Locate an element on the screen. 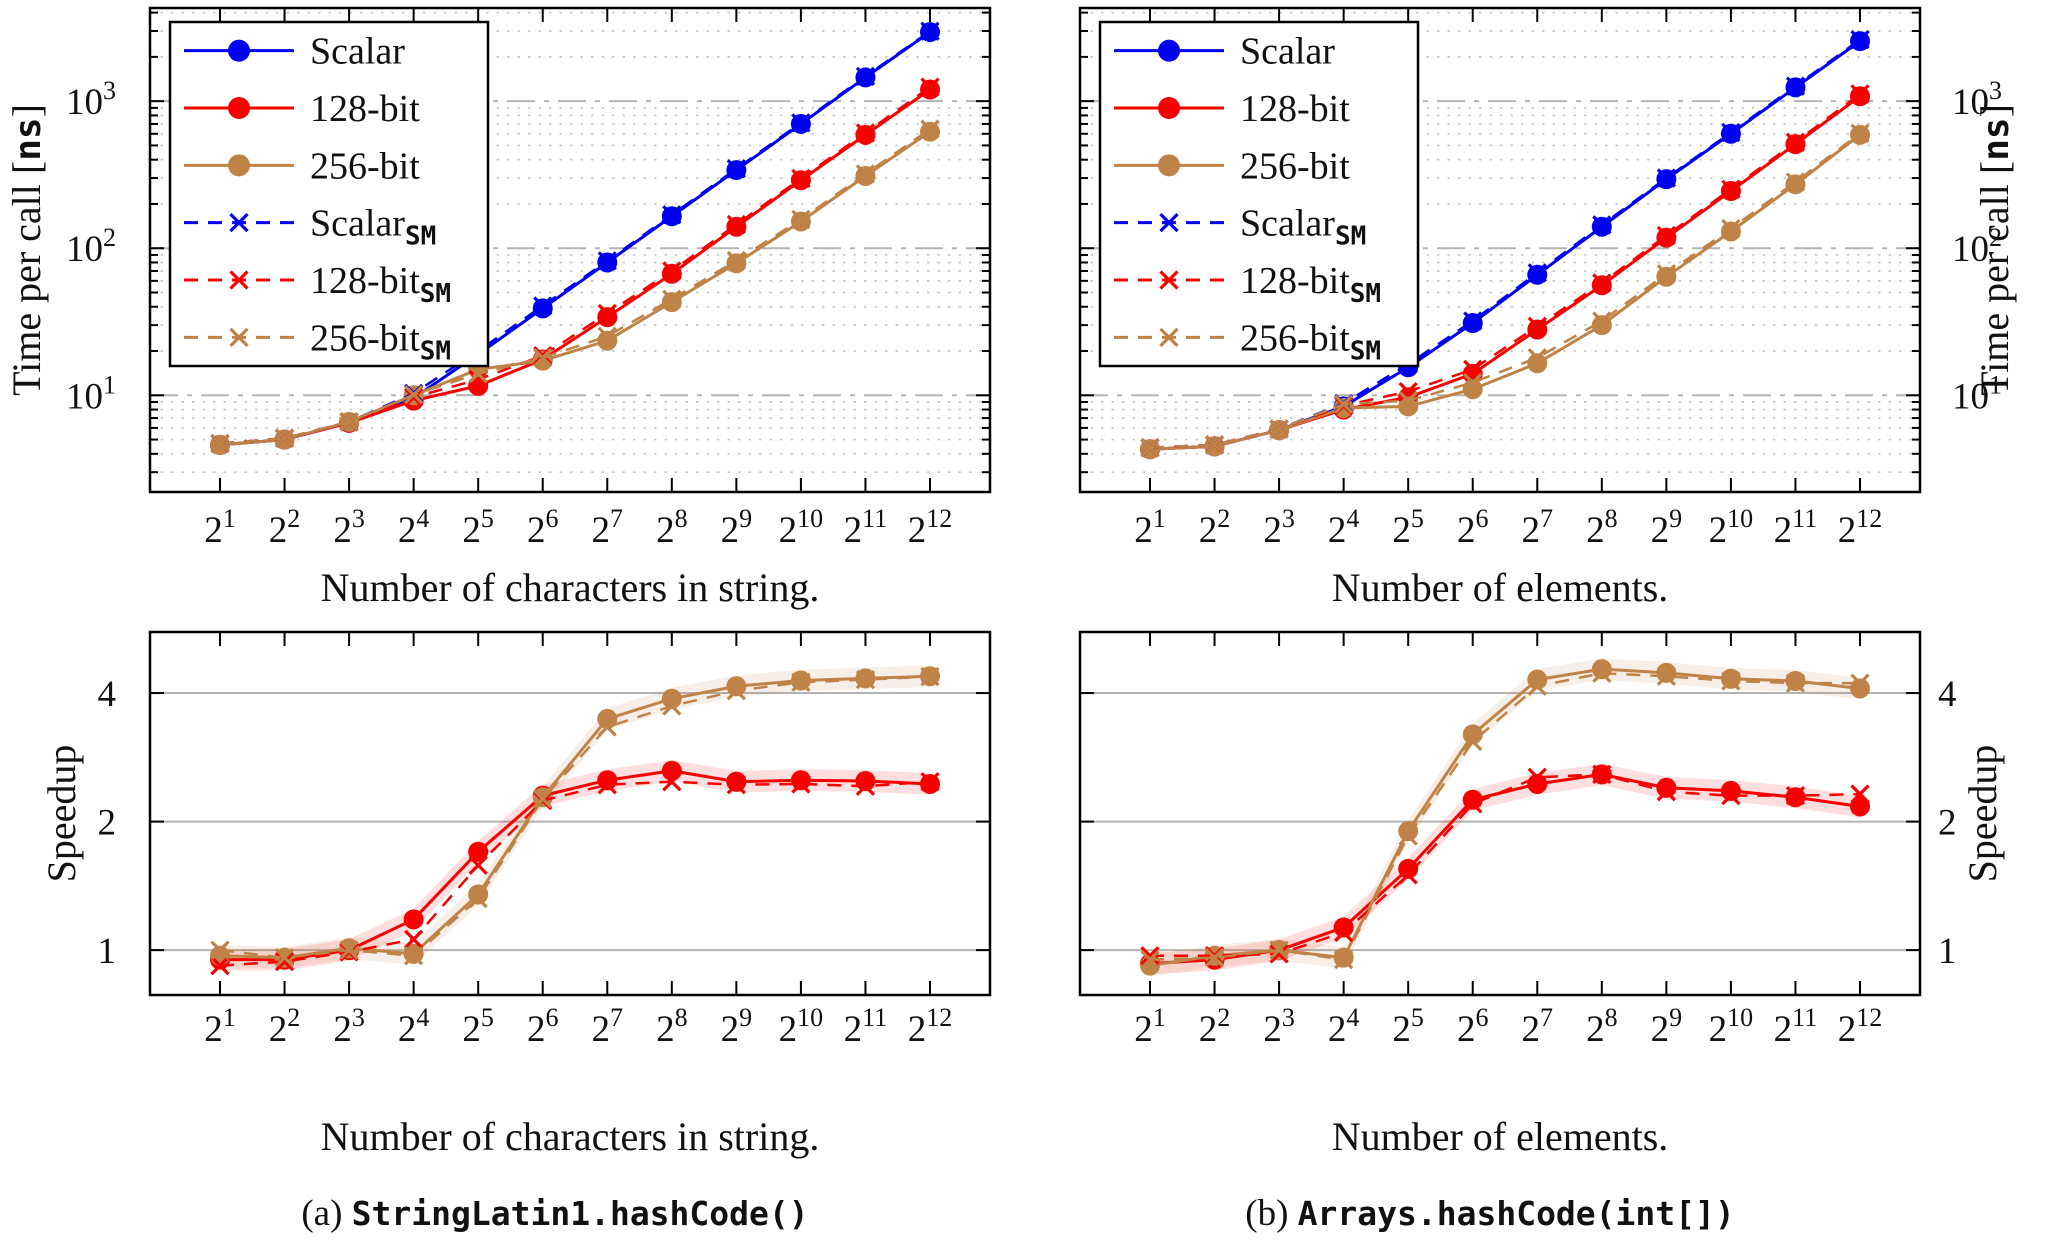 The height and width of the screenshot is (1255, 2056). confidence-band-256-bit is located at coordinates (575, 817).